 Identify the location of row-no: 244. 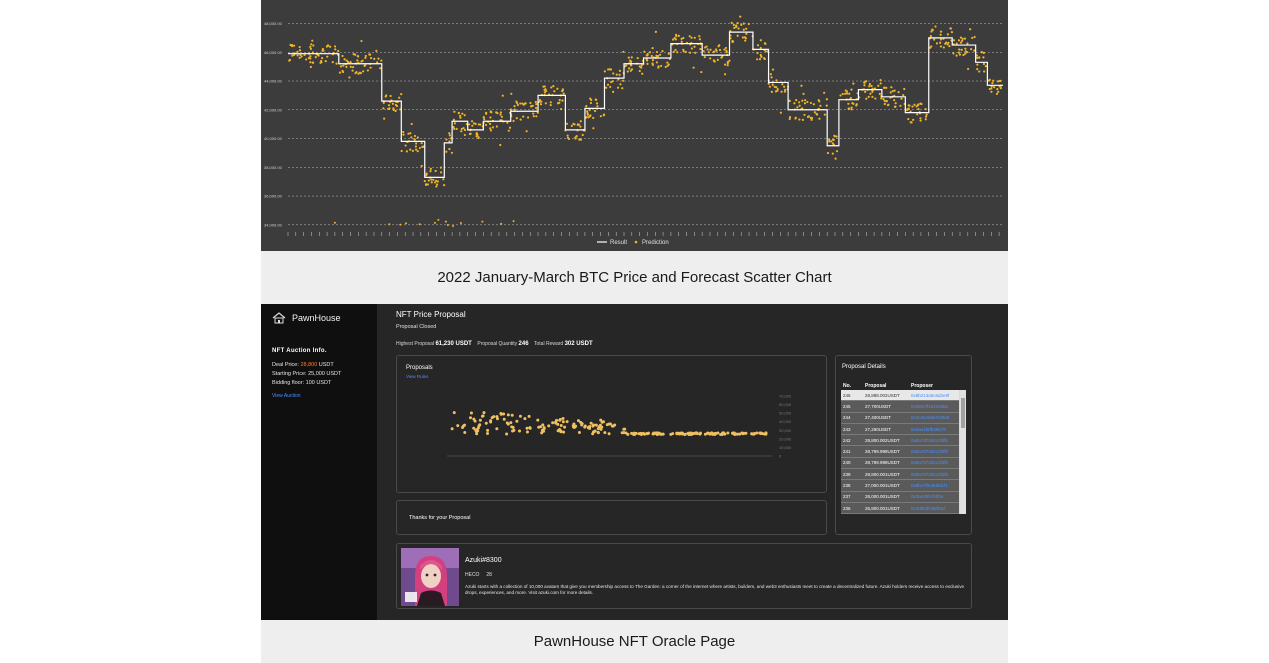
(847, 418).